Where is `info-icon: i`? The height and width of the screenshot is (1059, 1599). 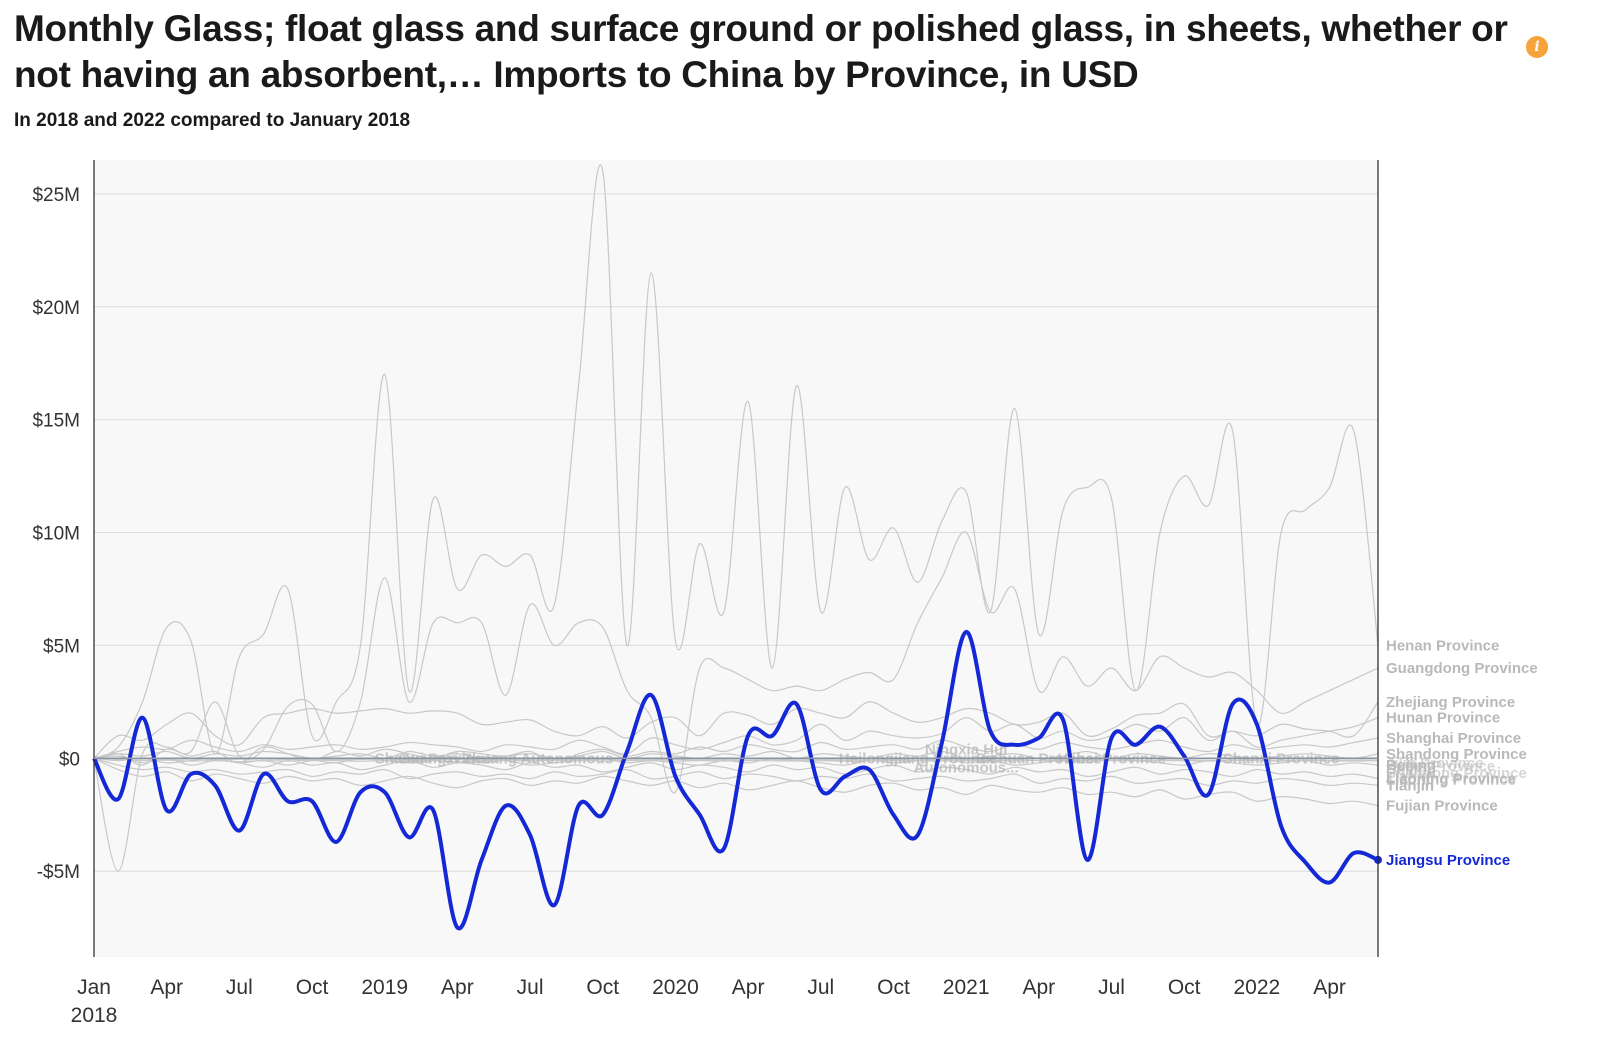
info-icon: i is located at coordinates (1537, 47).